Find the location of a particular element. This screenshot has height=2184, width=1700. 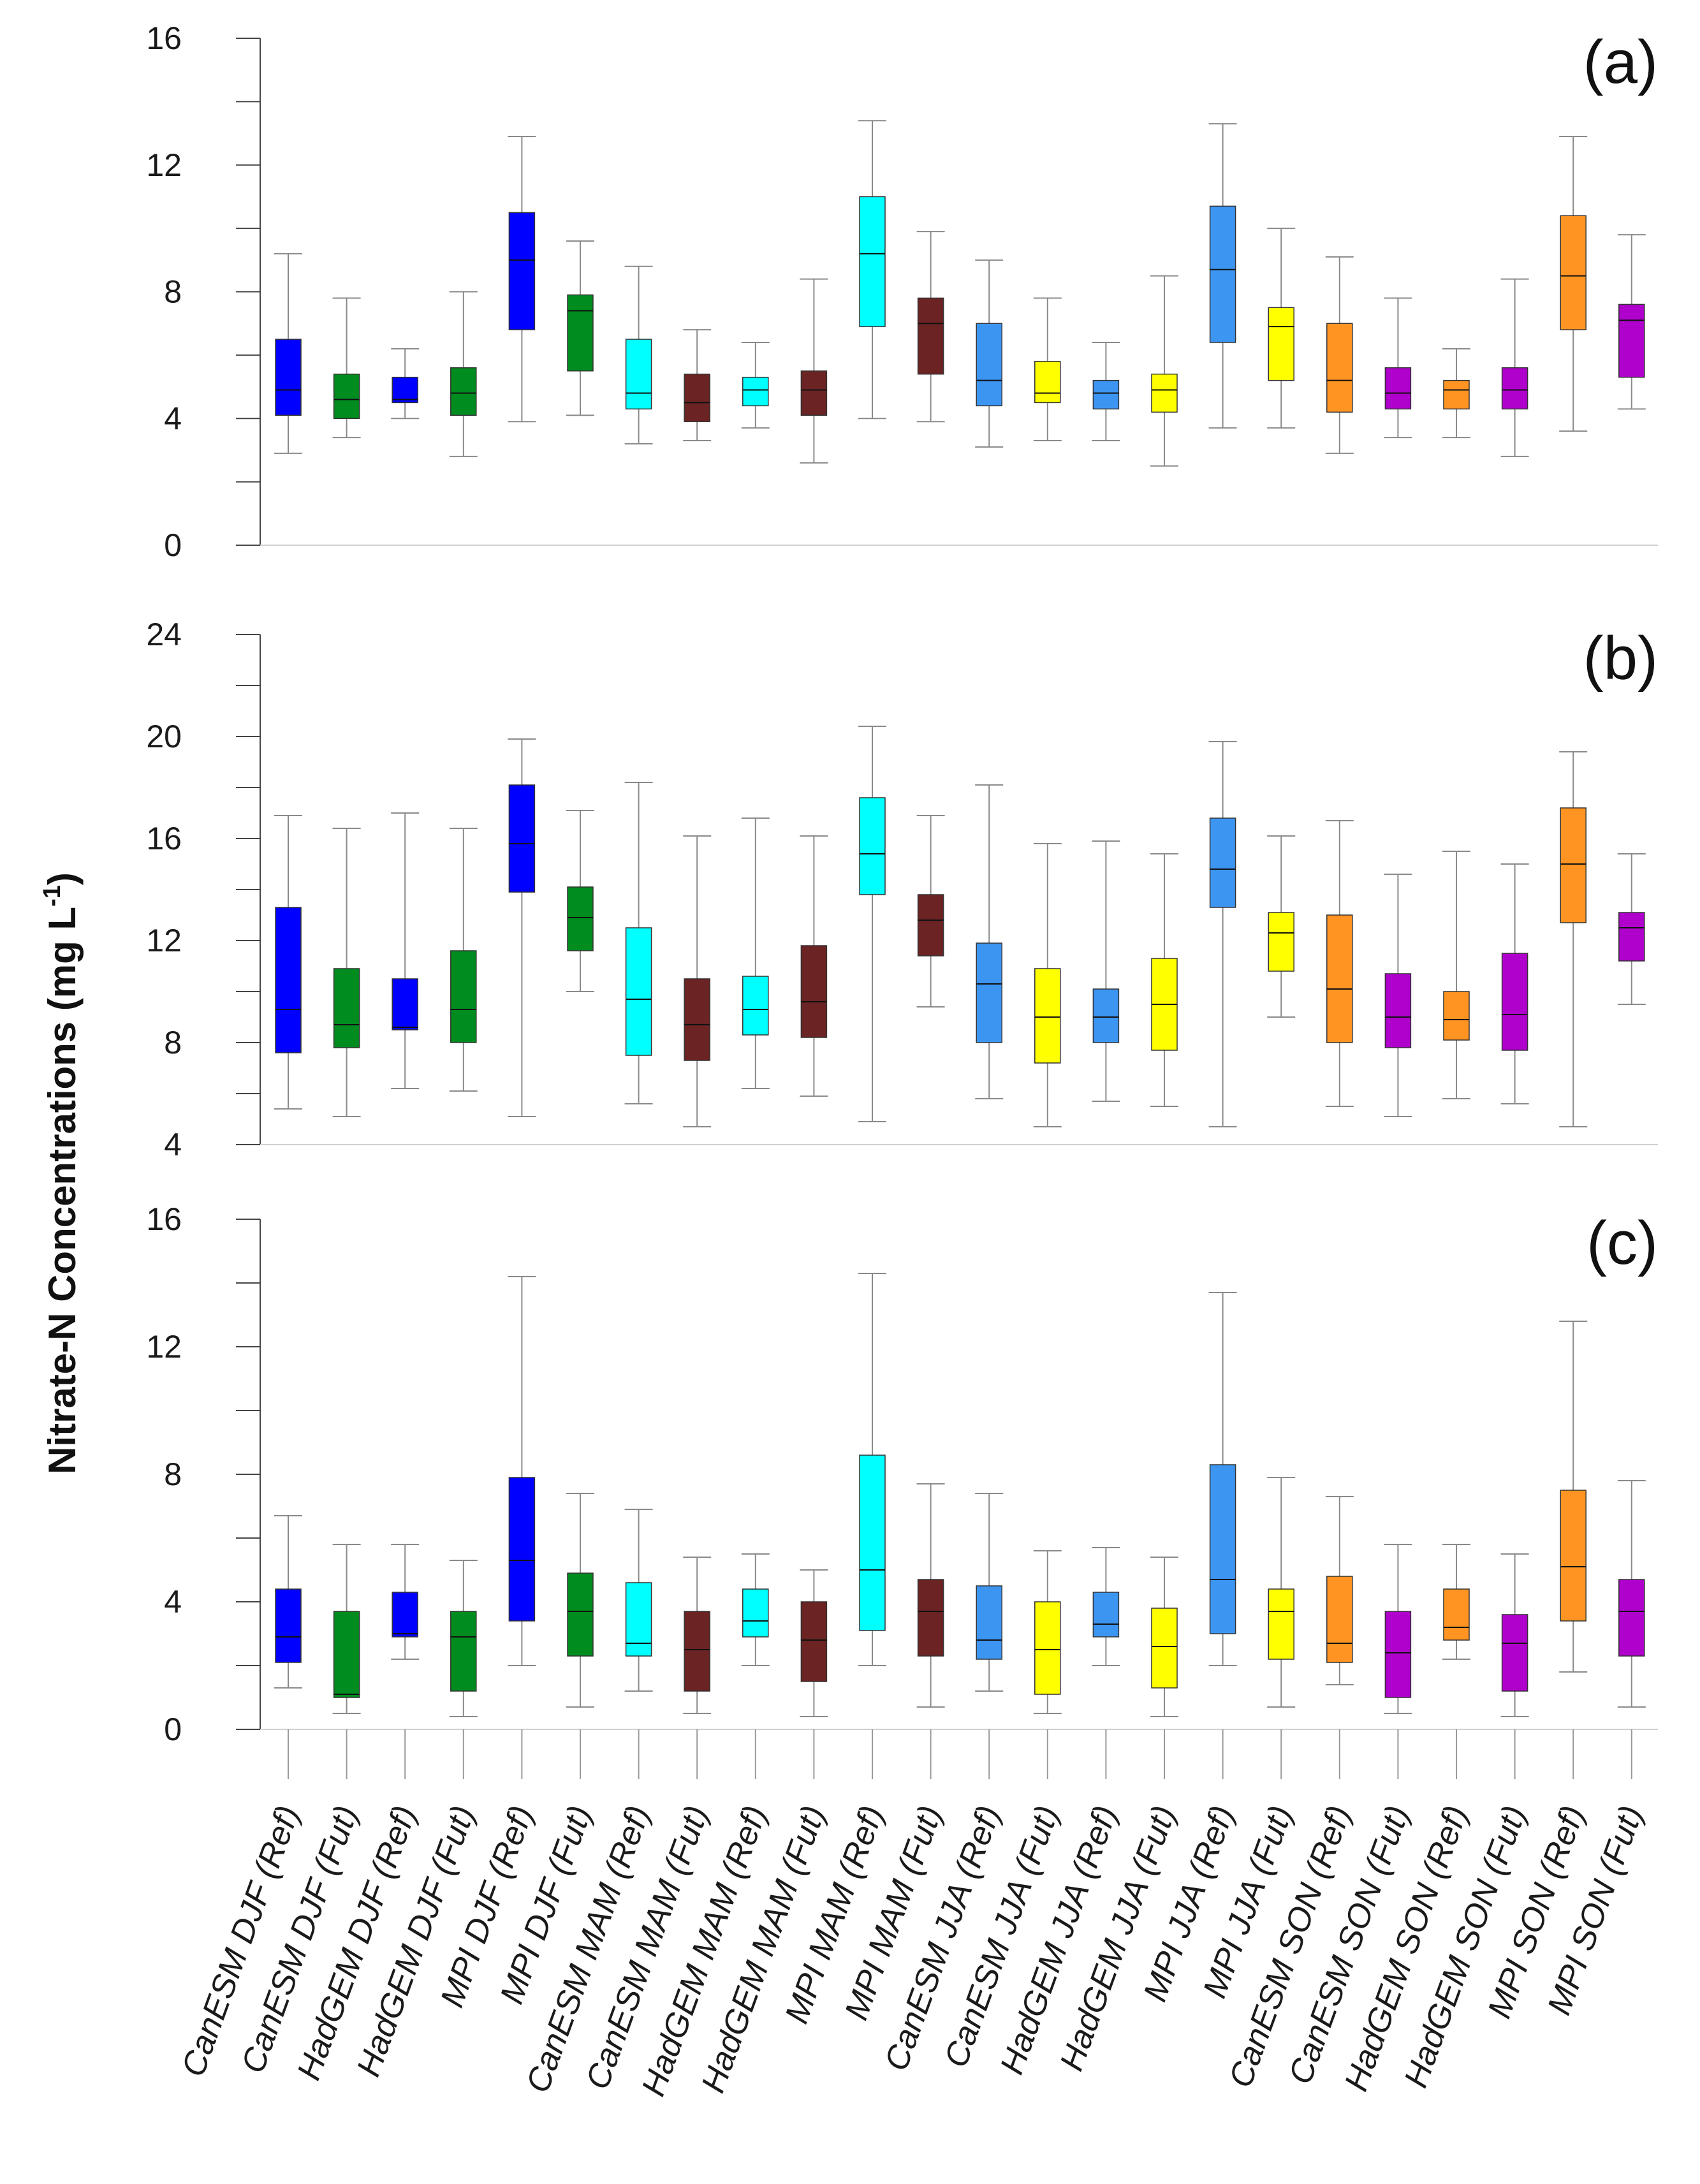

y-tick-label: 0 is located at coordinates (173, 545).